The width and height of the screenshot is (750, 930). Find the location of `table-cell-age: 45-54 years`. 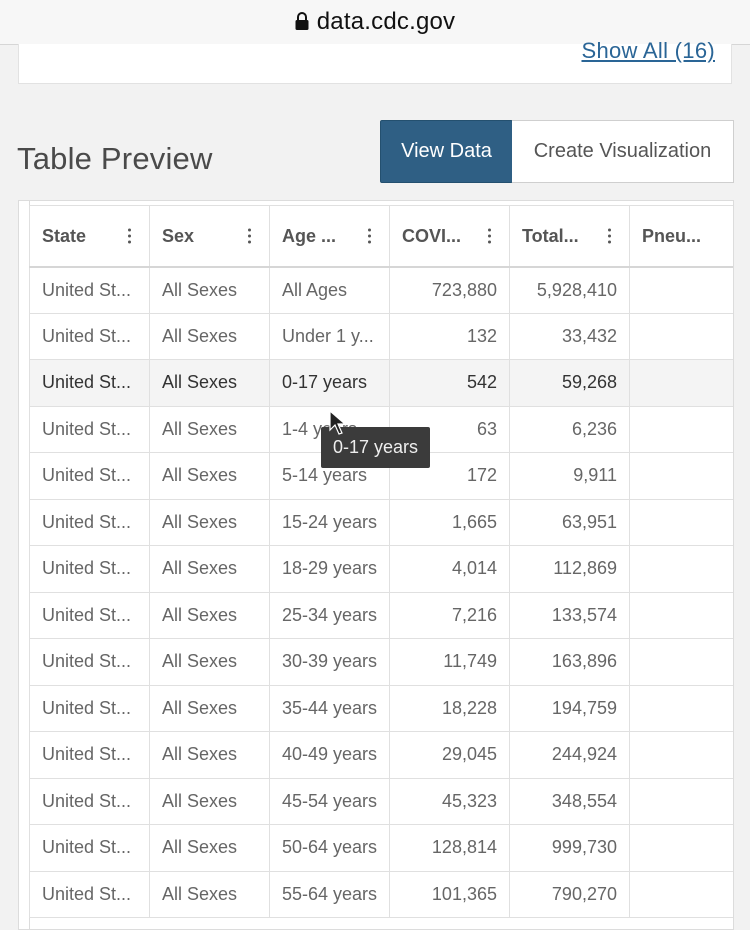

table-cell-age: 45-54 years is located at coordinates (329, 801).